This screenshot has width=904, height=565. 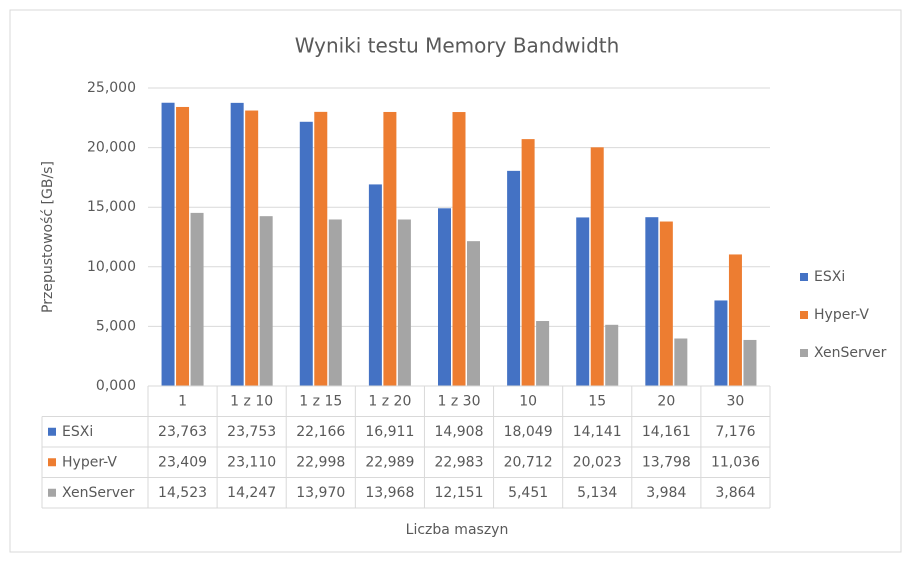 I want to click on table-row-label: ESXi, so click(x=77, y=432).